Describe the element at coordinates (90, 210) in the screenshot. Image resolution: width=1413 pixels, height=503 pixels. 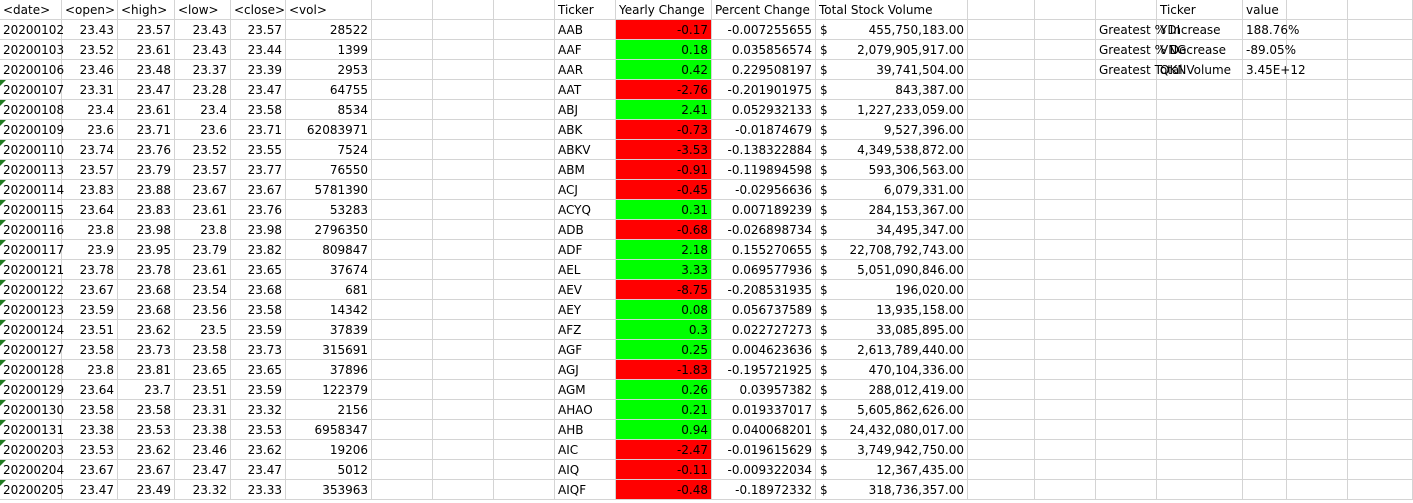
I see `stock-value-cell: 23.64` at that location.